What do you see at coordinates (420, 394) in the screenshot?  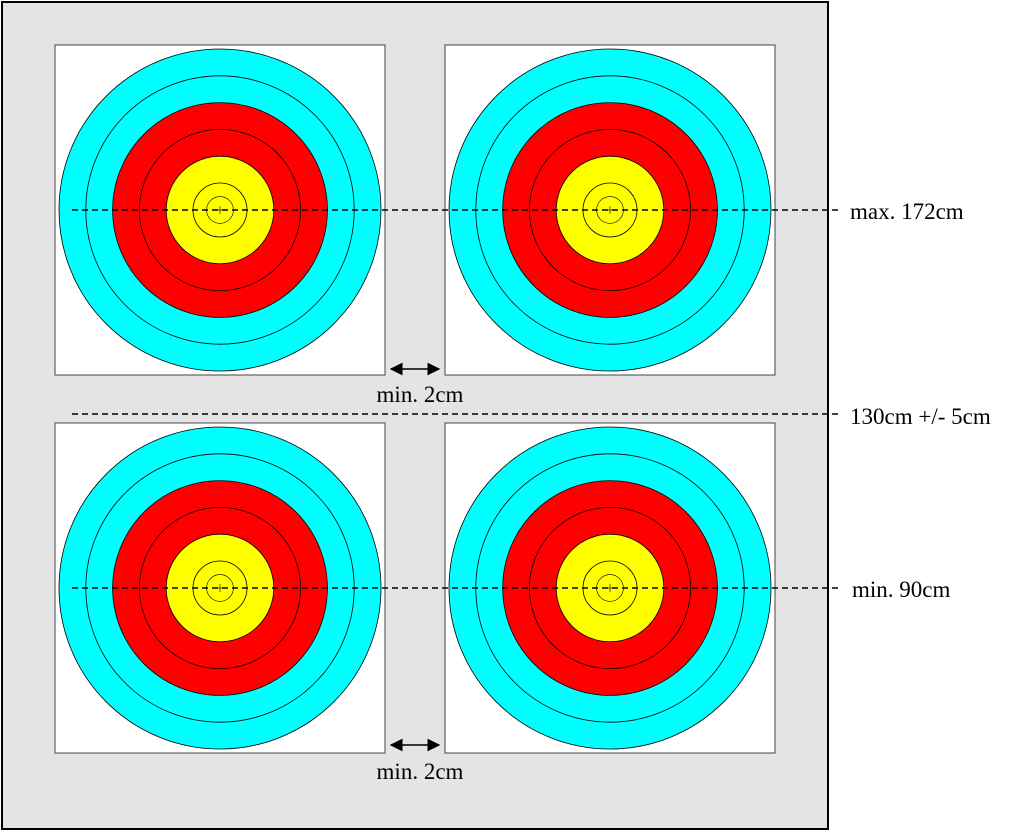 I see `gap-label-top: min. 2cm` at bounding box center [420, 394].